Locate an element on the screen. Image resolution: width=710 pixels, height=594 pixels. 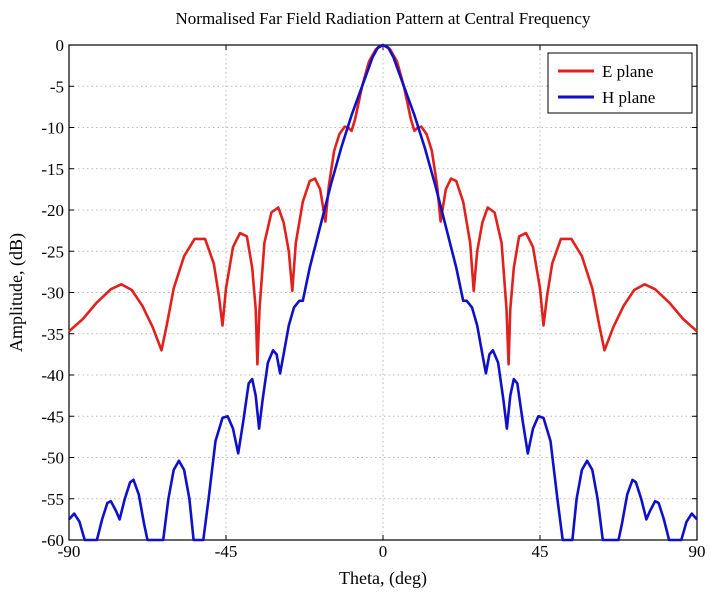
y-tick-label: -20 is located at coordinates (52, 210).